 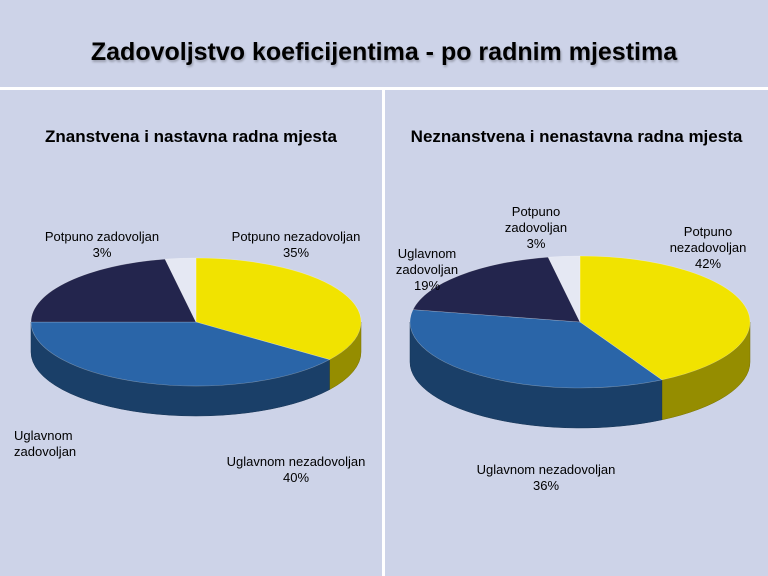 What do you see at coordinates (708, 247) in the screenshot?
I see `data-label: Potpuno nezadovoljan 42%` at bounding box center [708, 247].